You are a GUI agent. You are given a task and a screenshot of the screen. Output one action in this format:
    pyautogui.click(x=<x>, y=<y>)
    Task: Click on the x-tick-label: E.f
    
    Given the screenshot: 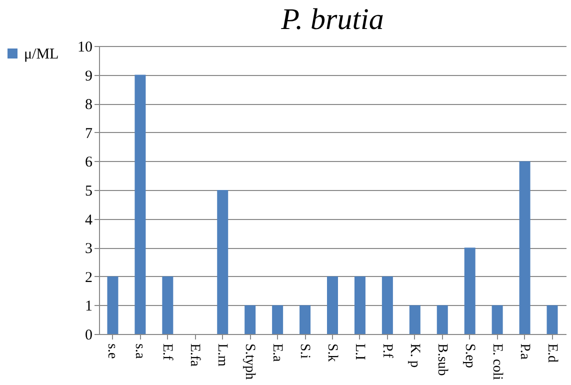 What is the action you would take?
    pyautogui.click(x=167, y=352)
    